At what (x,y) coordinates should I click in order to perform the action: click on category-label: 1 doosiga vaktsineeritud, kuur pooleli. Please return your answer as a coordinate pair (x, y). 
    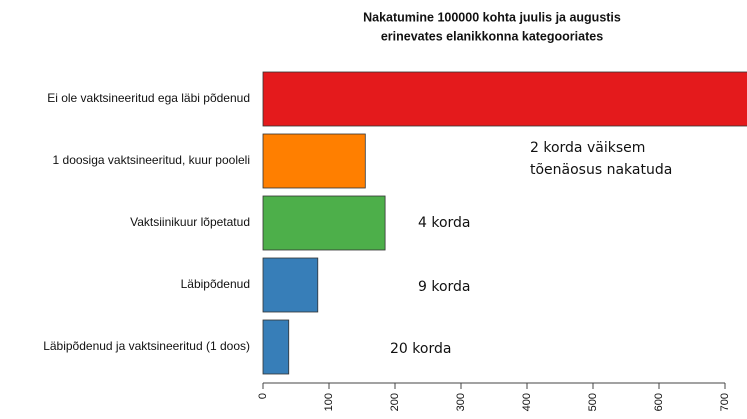
    Looking at the image, I should click on (151, 160).